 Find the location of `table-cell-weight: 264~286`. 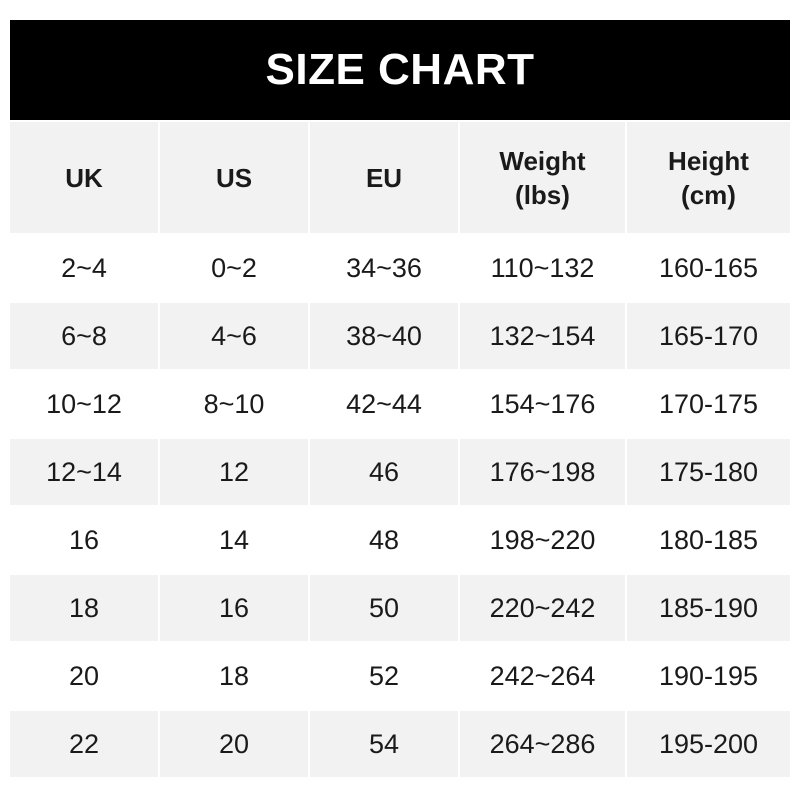

table-cell-weight: 264~286 is located at coordinates (542, 744).